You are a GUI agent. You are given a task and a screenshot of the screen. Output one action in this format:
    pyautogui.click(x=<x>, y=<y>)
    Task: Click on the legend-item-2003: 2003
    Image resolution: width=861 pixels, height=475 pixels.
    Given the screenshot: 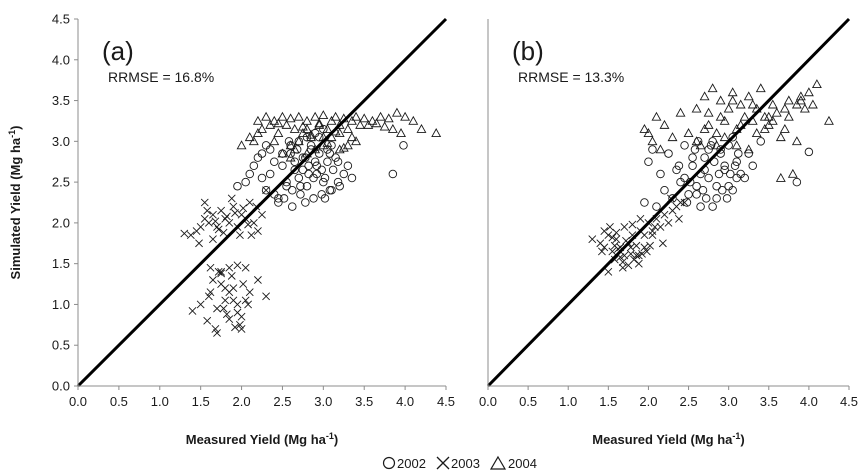 What is the action you would take?
    pyautogui.click(x=458, y=463)
    